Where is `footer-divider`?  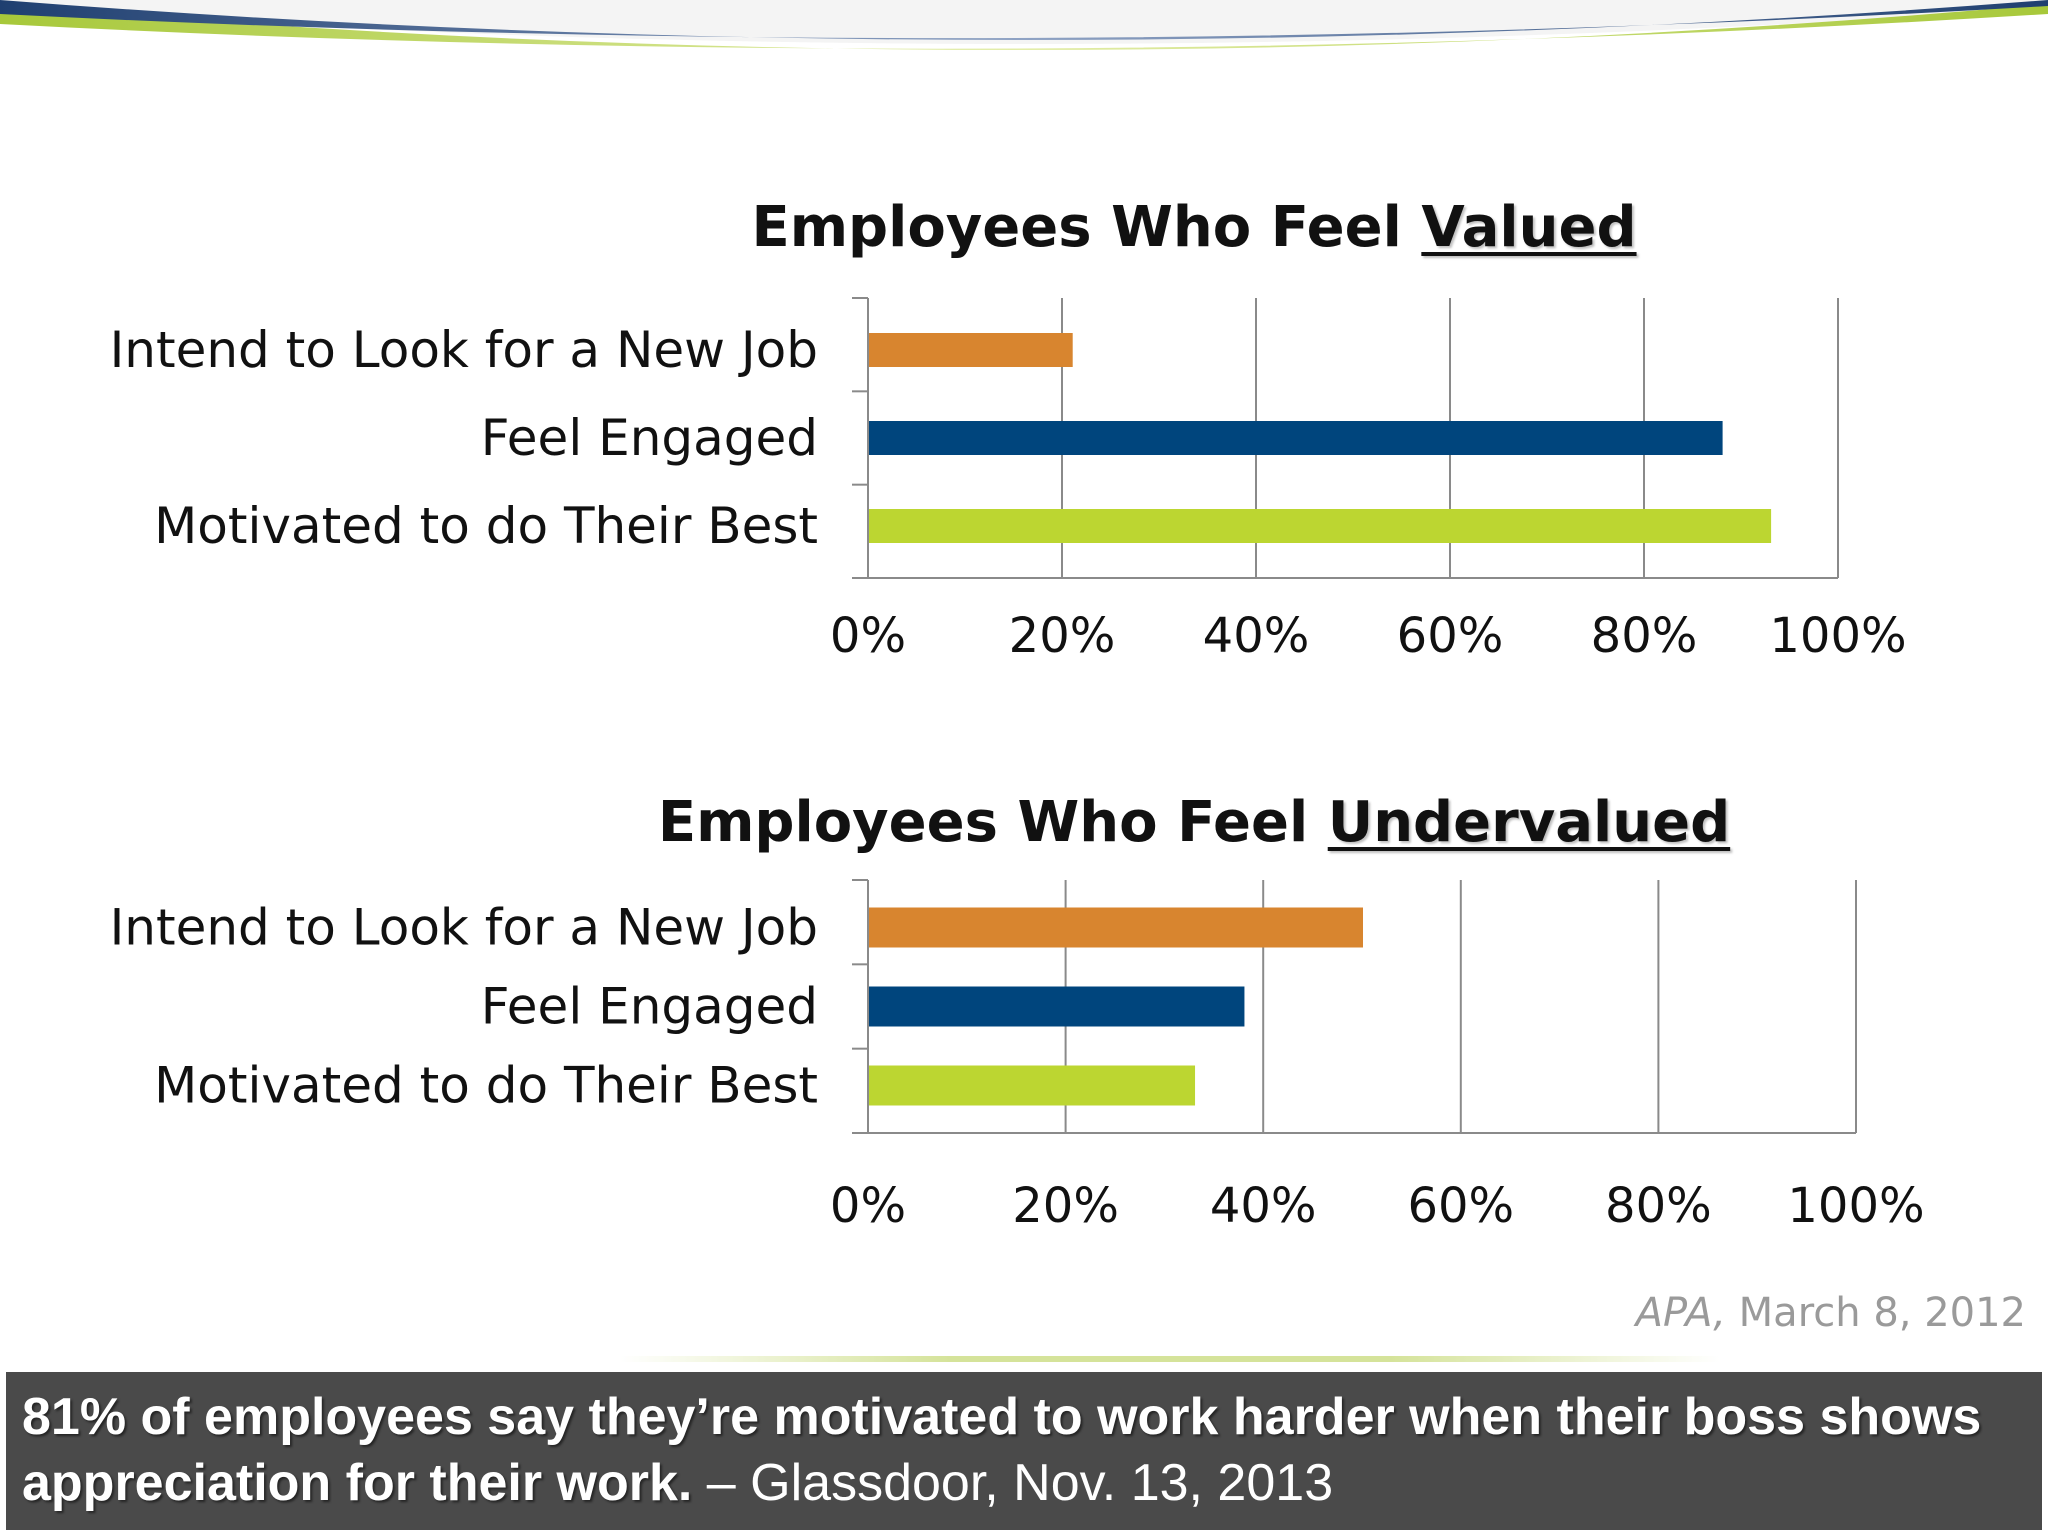 footer-divider is located at coordinates (1170, 1359).